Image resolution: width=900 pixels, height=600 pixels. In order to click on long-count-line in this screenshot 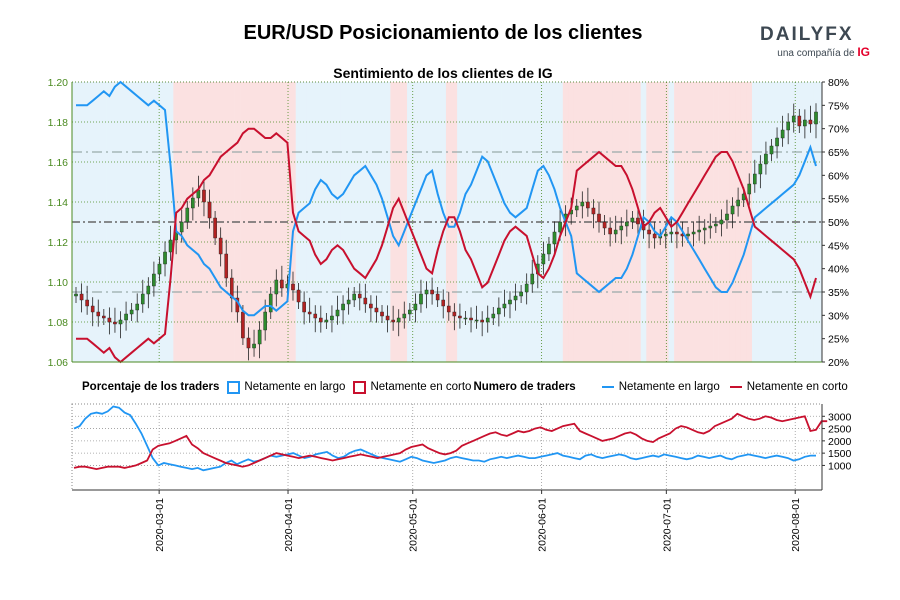, I will do `click(444, 438)`.